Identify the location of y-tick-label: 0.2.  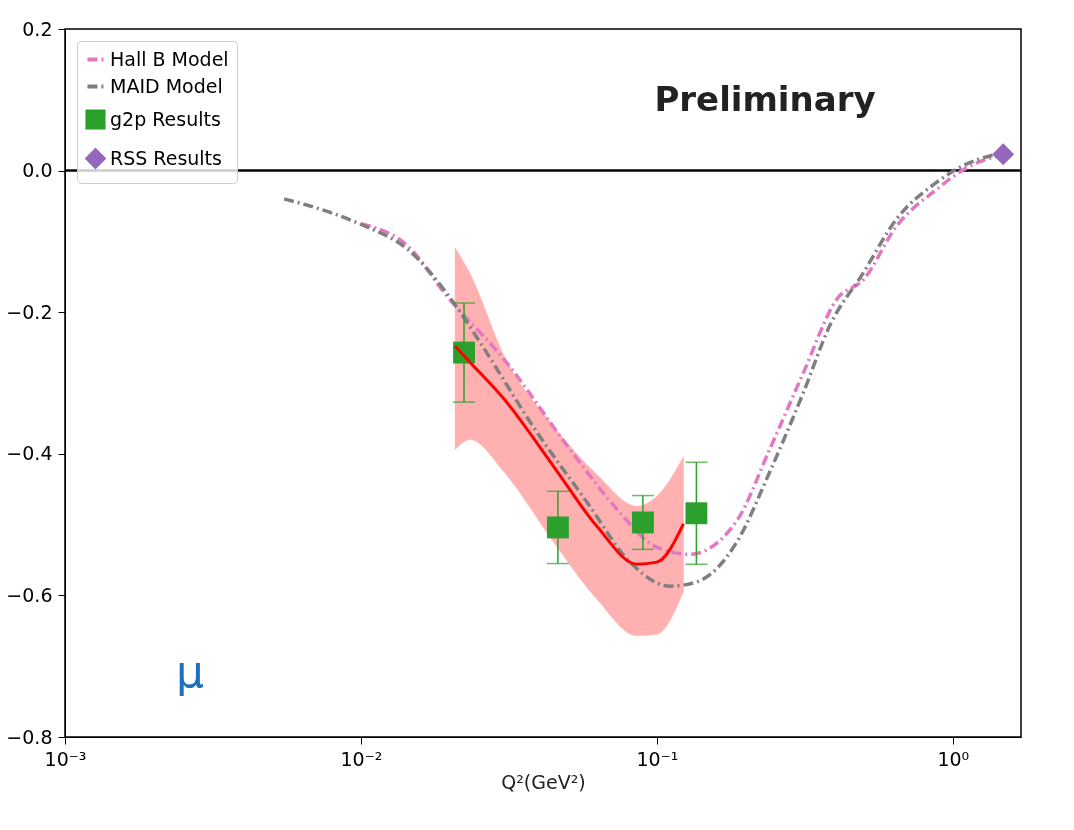
(37, 28).